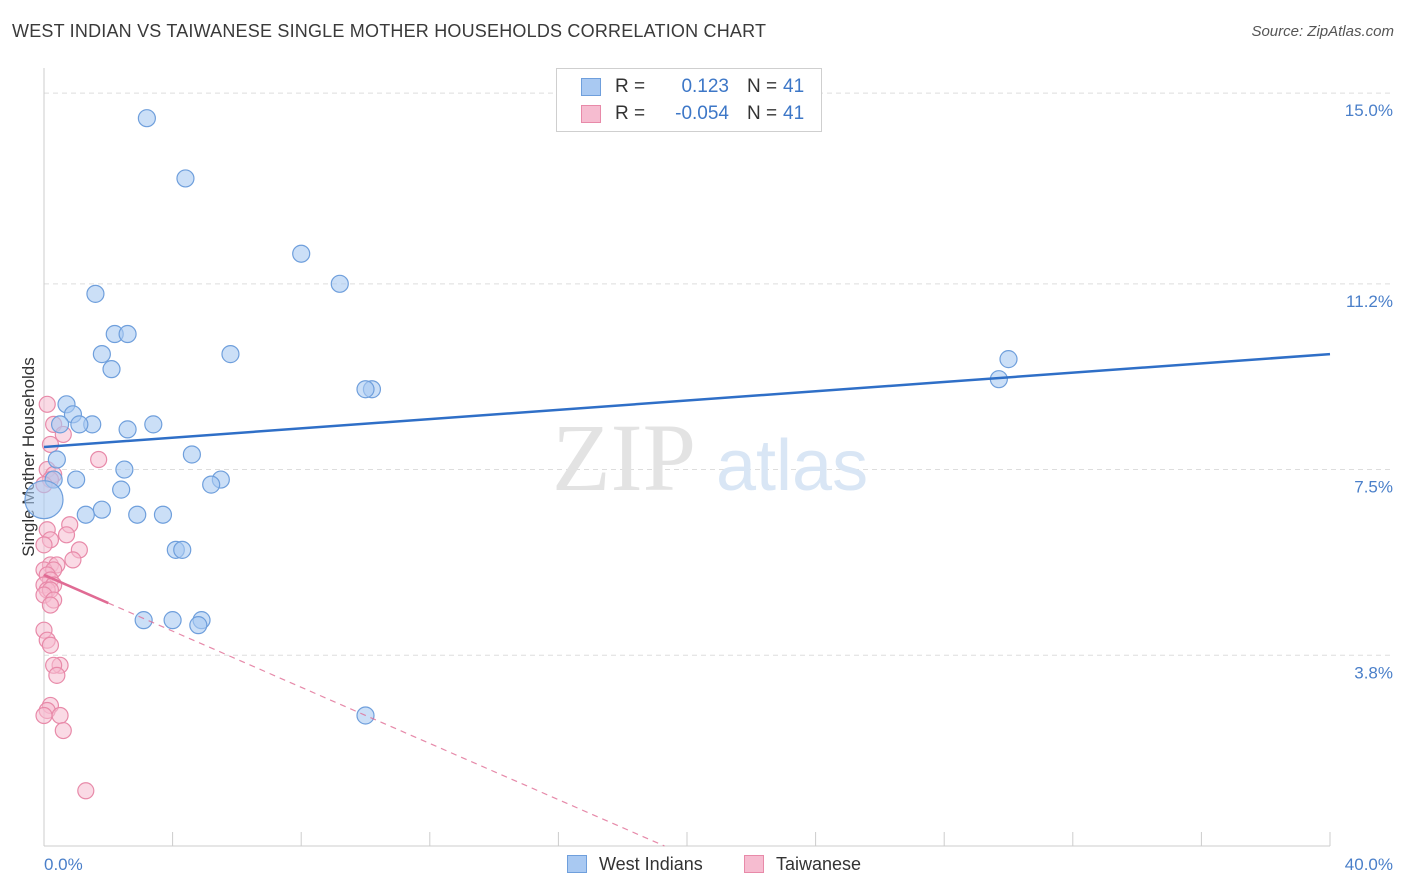  I want to click on legend-row-taiwanese: R = -0.054 N = 41, so click(692, 114).